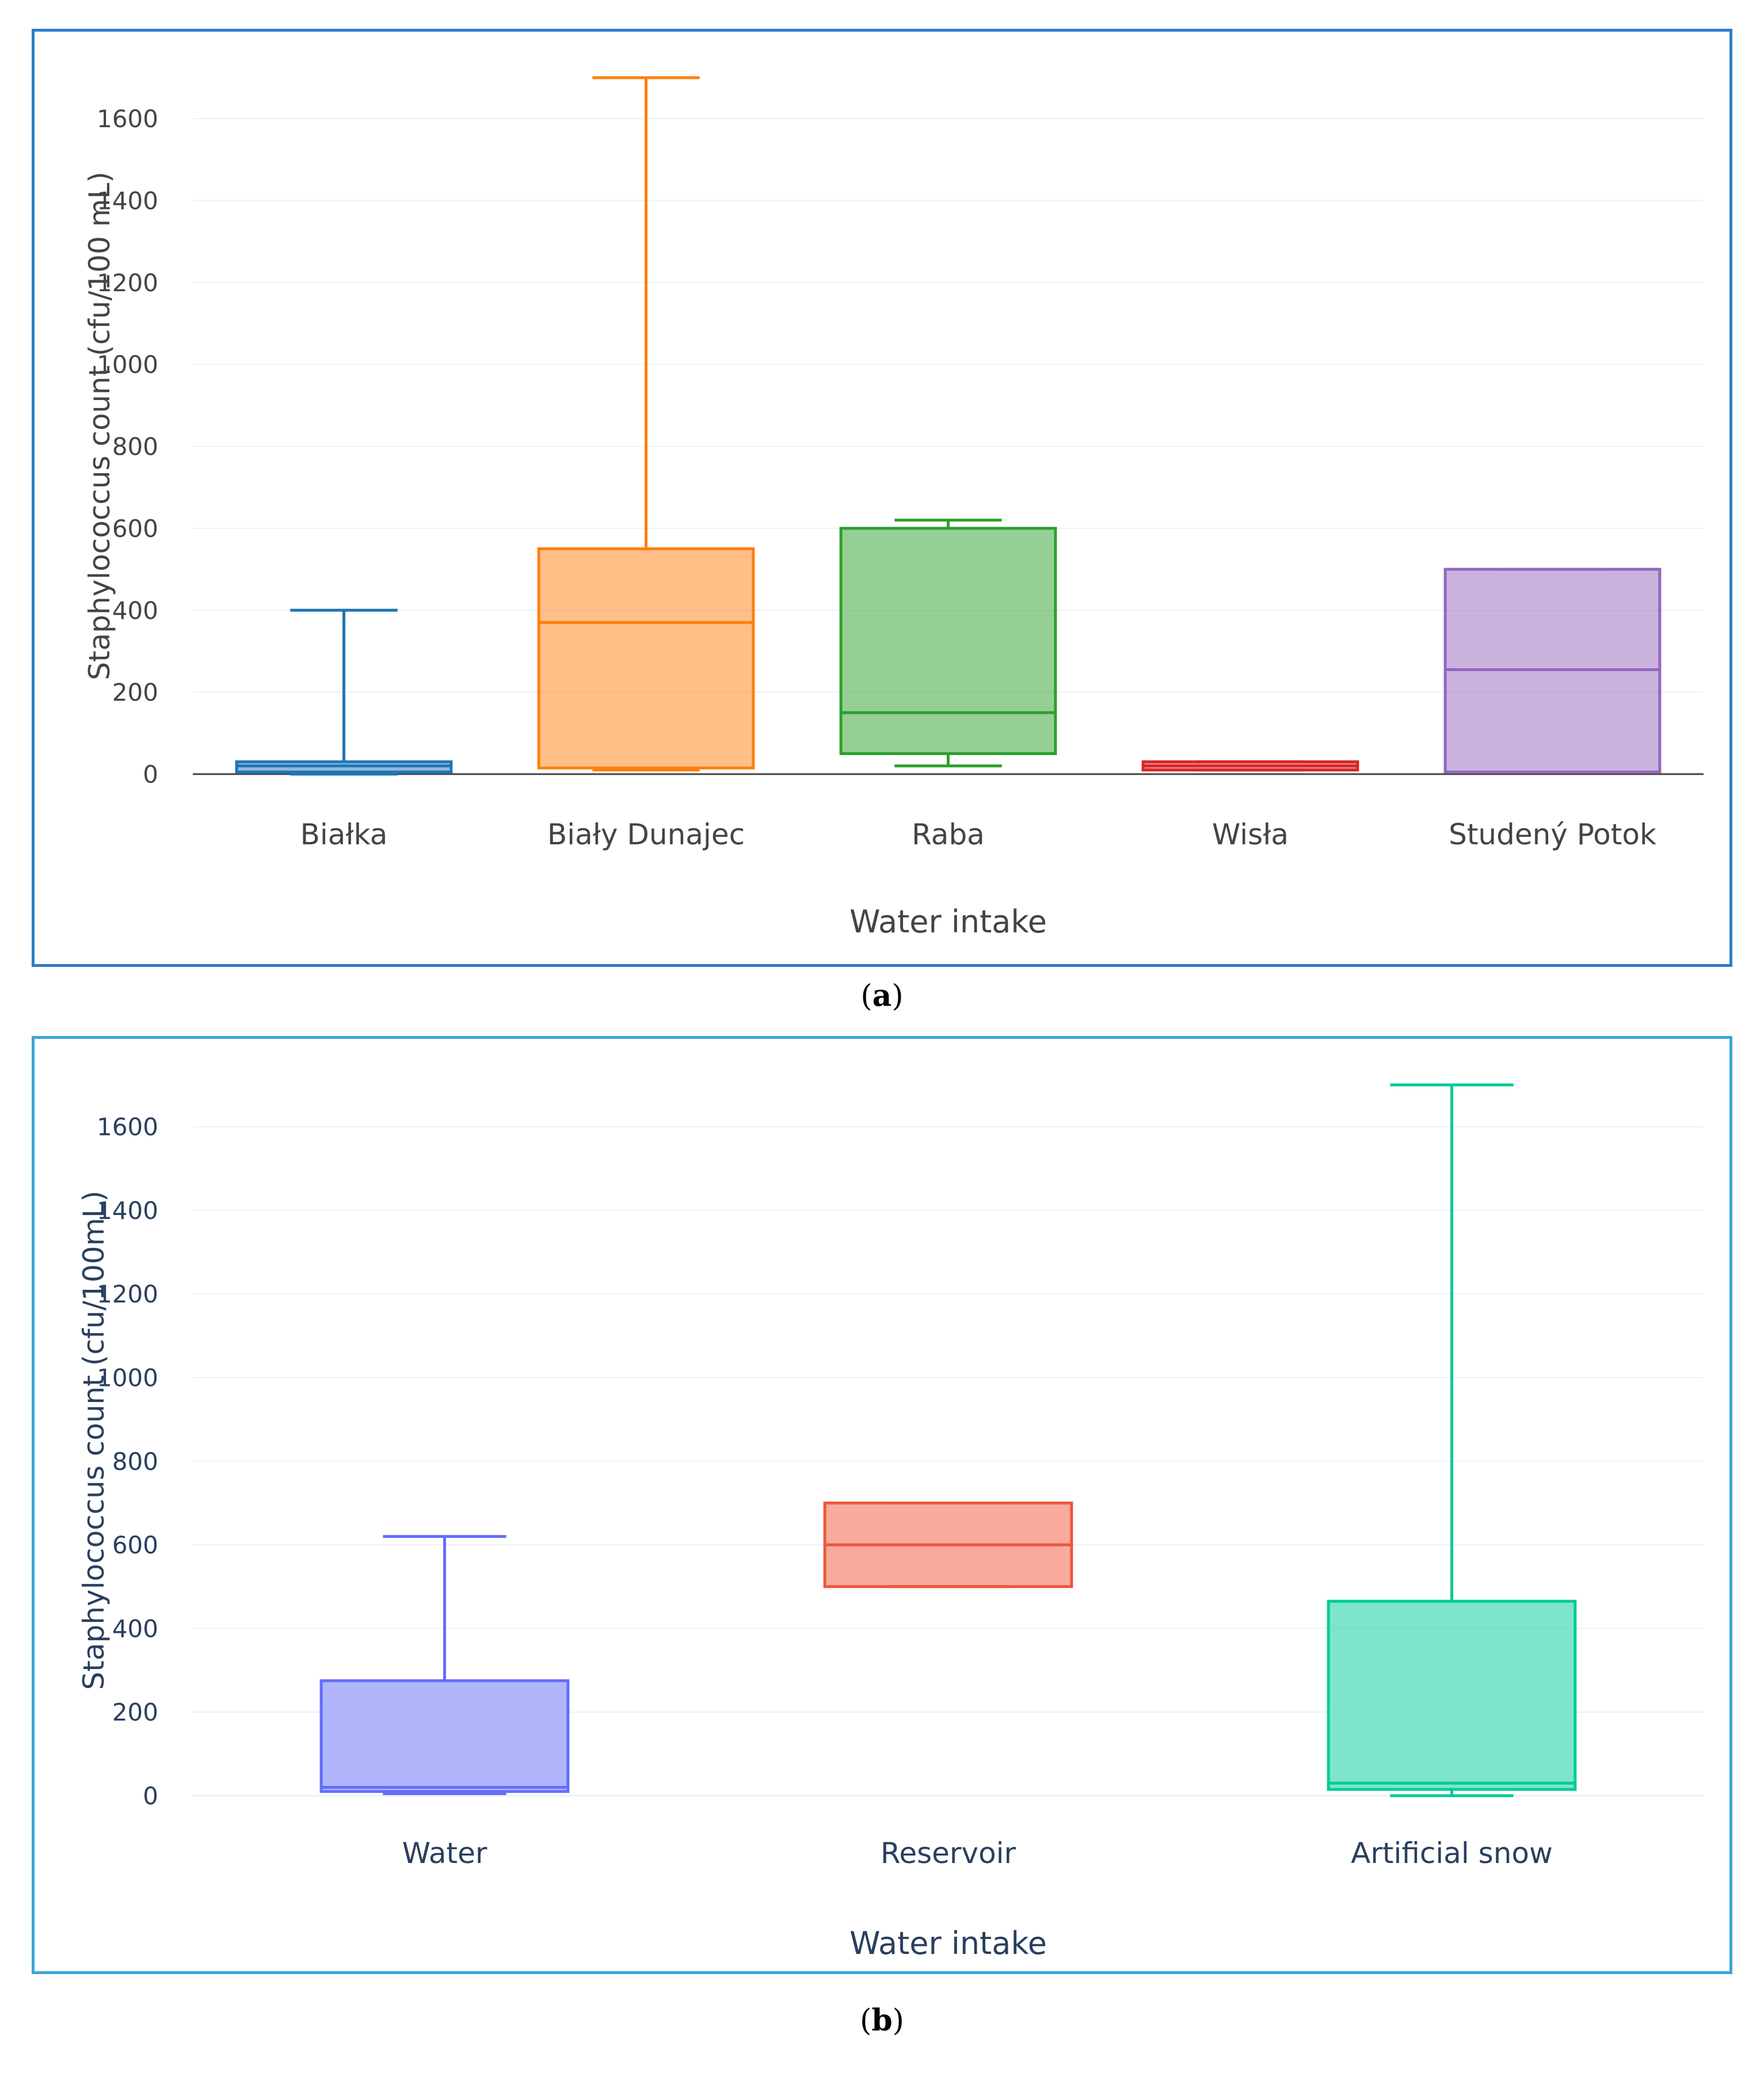  Describe the element at coordinates (344, 692) in the screenshot. I see `box-białka` at that location.